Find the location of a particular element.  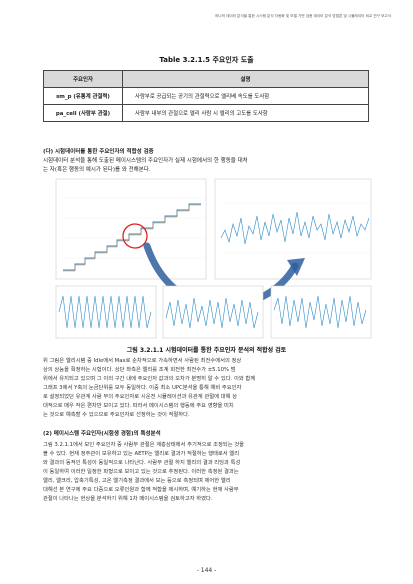

paragraph-line: 는 것으로 예측할 수 있으므로 주요인자로 선정하는 것이 적절하다. is located at coordinates (116, 415).